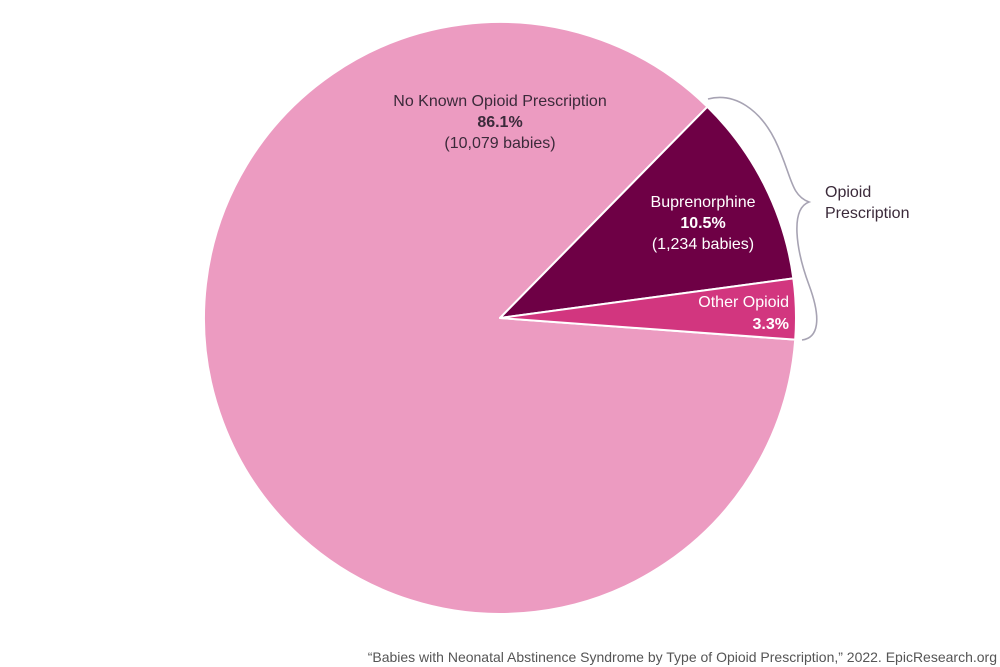 The image size is (1000, 667). What do you see at coordinates (499, 101) in the screenshot?
I see `slice-label-no-known: No Known Opioid Prescription` at bounding box center [499, 101].